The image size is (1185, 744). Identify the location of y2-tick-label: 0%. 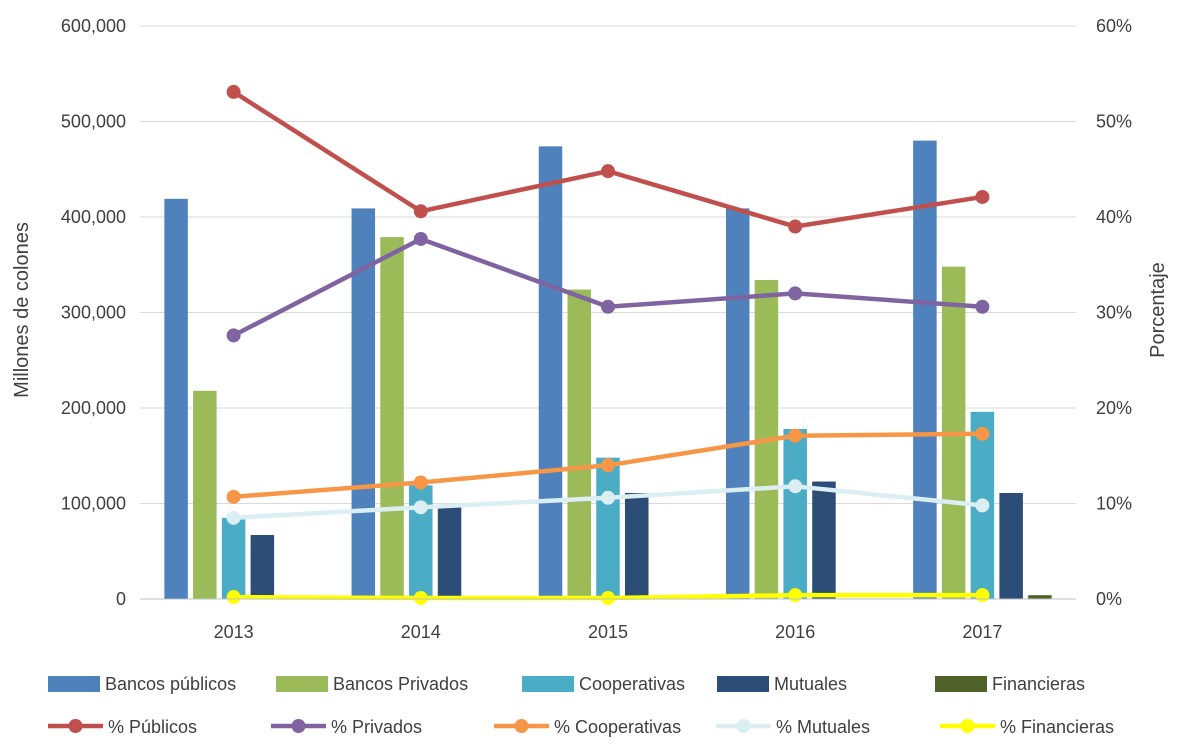
(1109, 599).